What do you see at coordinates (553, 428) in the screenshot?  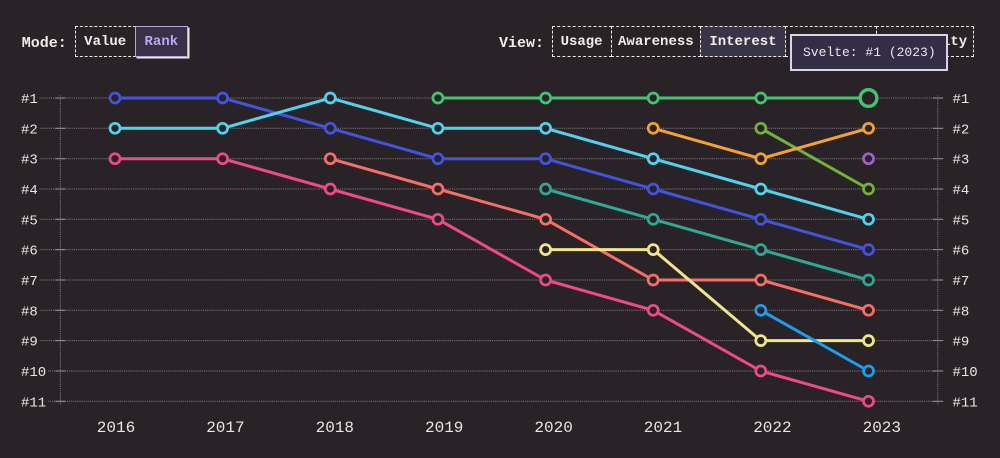 I see `svg-text: 2020` at bounding box center [553, 428].